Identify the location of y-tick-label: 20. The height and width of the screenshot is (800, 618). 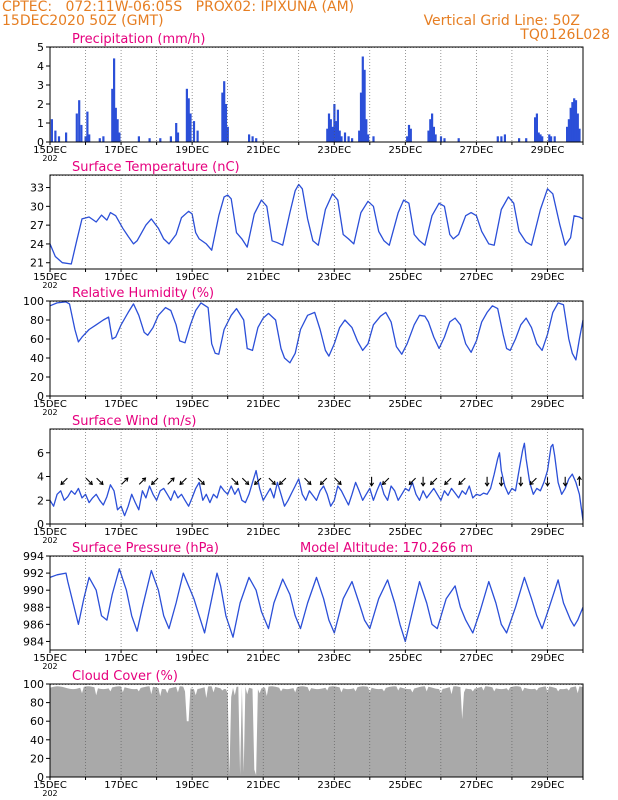
(37, 758).